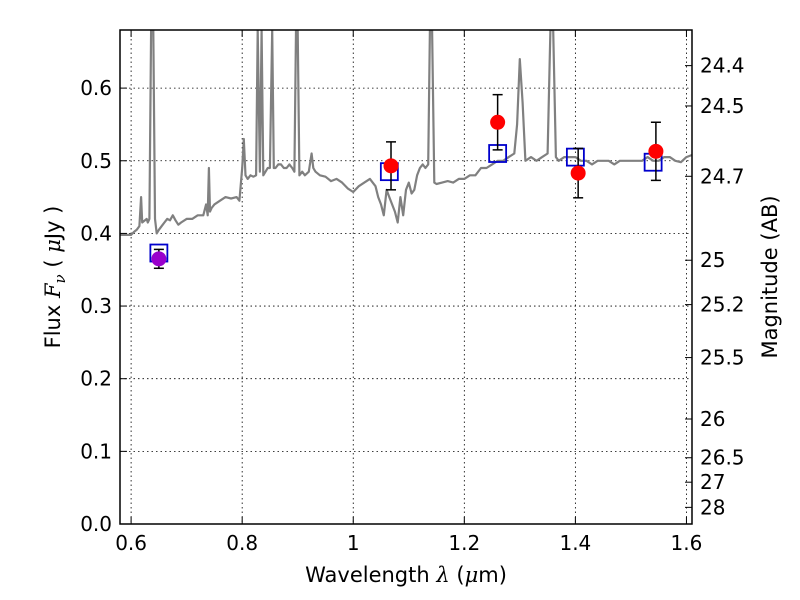  What do you see at coordinates (712, 419) in the screenshot?
I see `magnitude-tick-label: 26` at bounding box center [712, 419].